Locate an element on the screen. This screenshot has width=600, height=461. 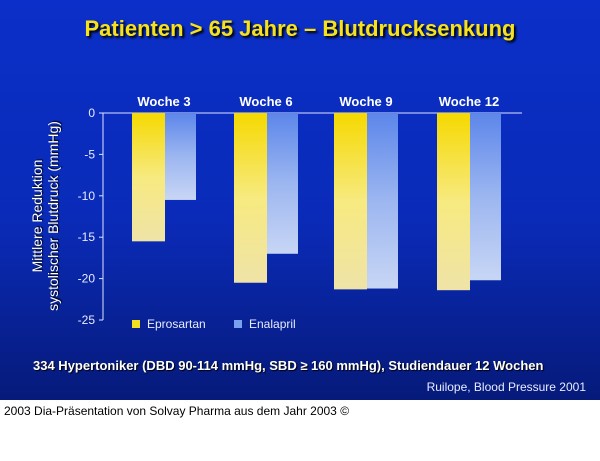
legend-label: Eprosartan is located at coordinates (176, 324).